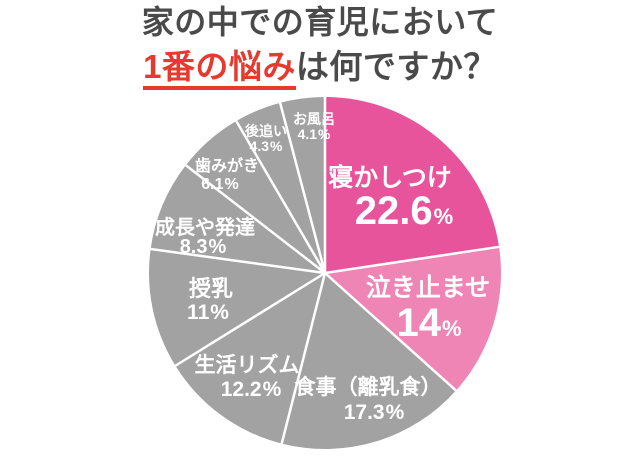 The width and height of the screenshot is (640, 460). I want to click on slice-label-value-1: 14%, so click(428, 323).